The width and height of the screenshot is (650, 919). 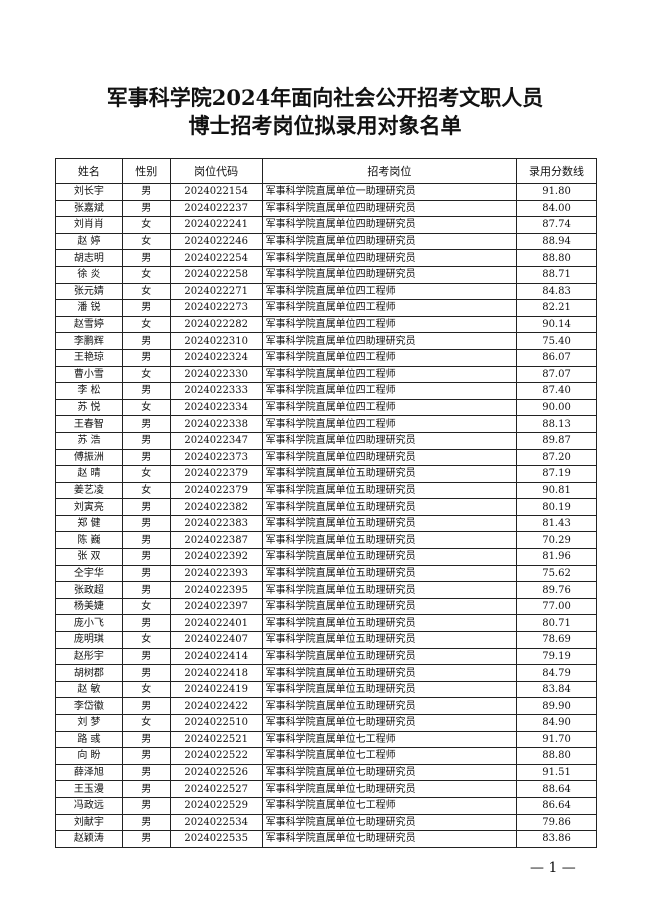 What do you see at coordinates (89, 772) in the screenshot?
I see `table-cell: 薛泽旭` at bounding box center [89, 772].